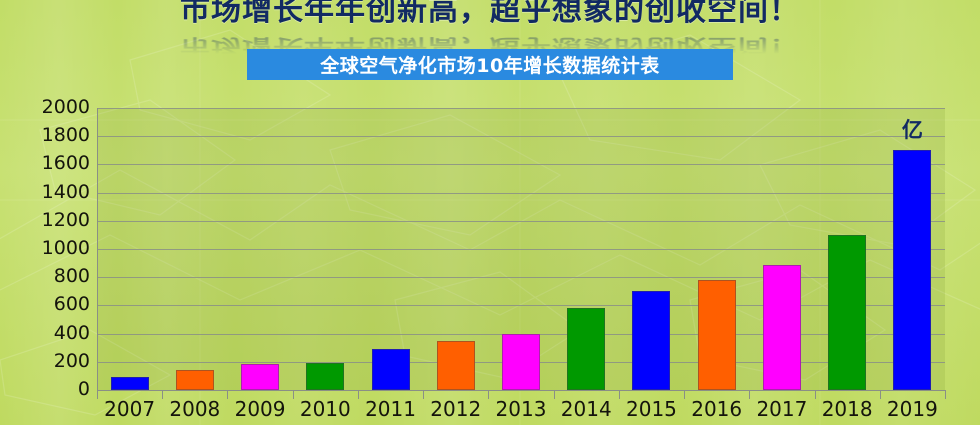  Describe the element at coordinates (325, 409) in the screenshot. I see `x-axis-tick-label: 2010` at that location.